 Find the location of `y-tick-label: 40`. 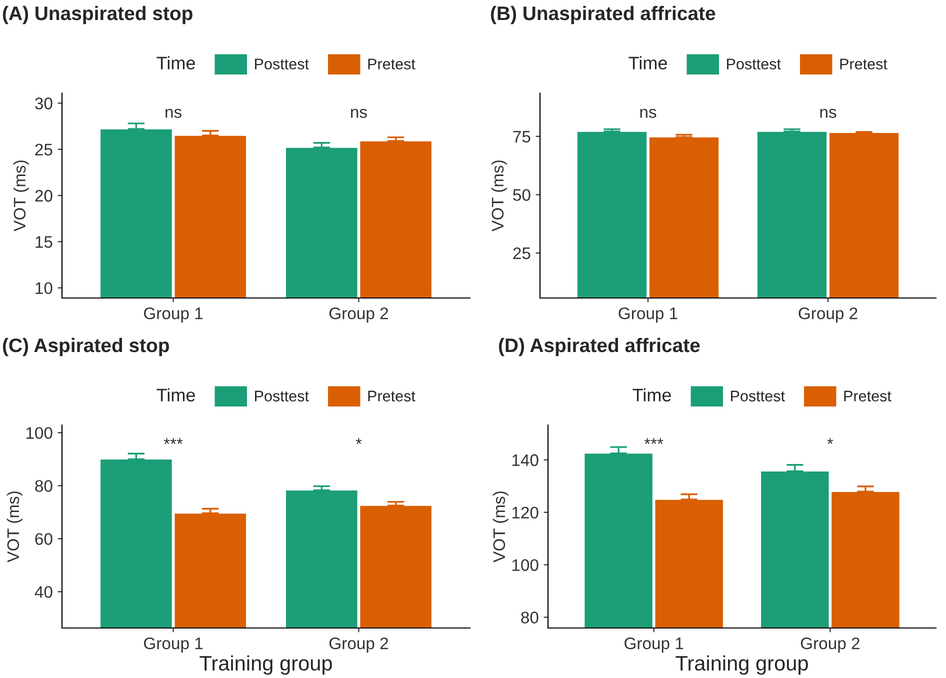

y-tick-label: 40 is located at coordinates (43, 592).